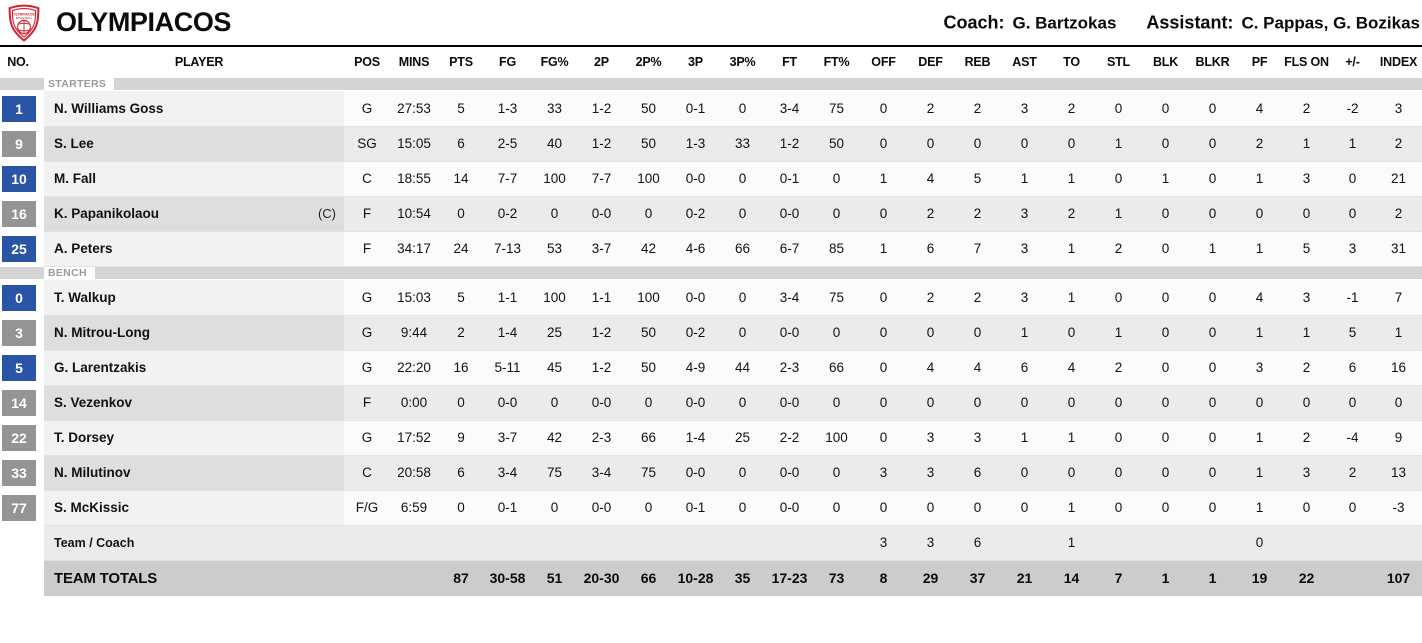  Describe the element at coordinates (194, 214) in the screenshot. I see `player-name-cell: K. Papanikolaou (C)` at that location.